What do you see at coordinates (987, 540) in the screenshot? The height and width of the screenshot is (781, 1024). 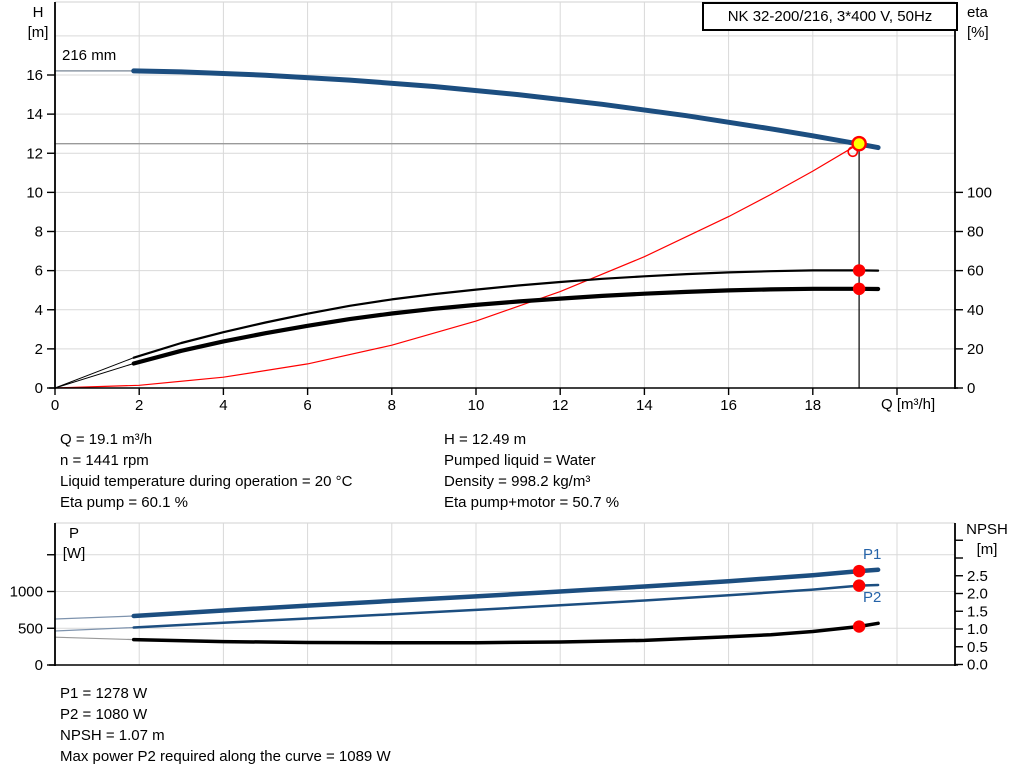 I see `npsh-axis-header: NPSH [m]` at bounding box center [987, 540].